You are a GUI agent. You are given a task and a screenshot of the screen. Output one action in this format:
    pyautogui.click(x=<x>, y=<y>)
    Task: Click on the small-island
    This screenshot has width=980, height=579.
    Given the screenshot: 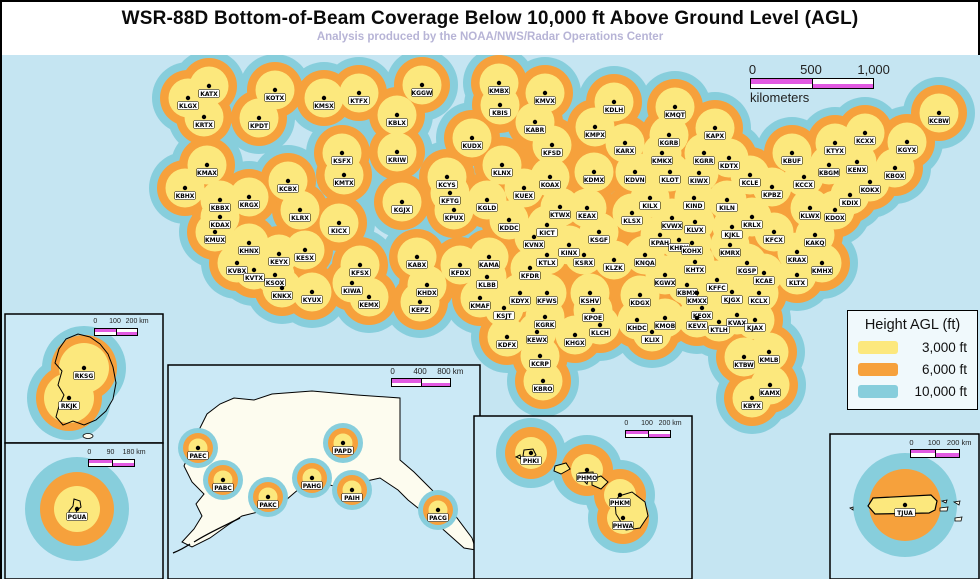 What is the action you would take?
    pyautogui.click(x=956, y=503)
    